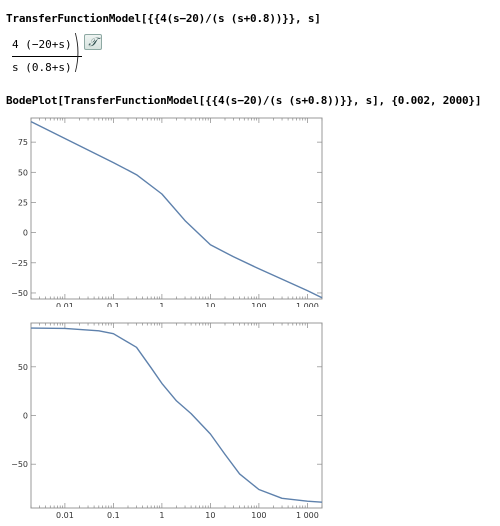 This screenshot has width=500, height=526. Describe the element at coordinates (42, 44) in the screenshot. I see `fraction-numerator: 4 (−20+s)` at that location.